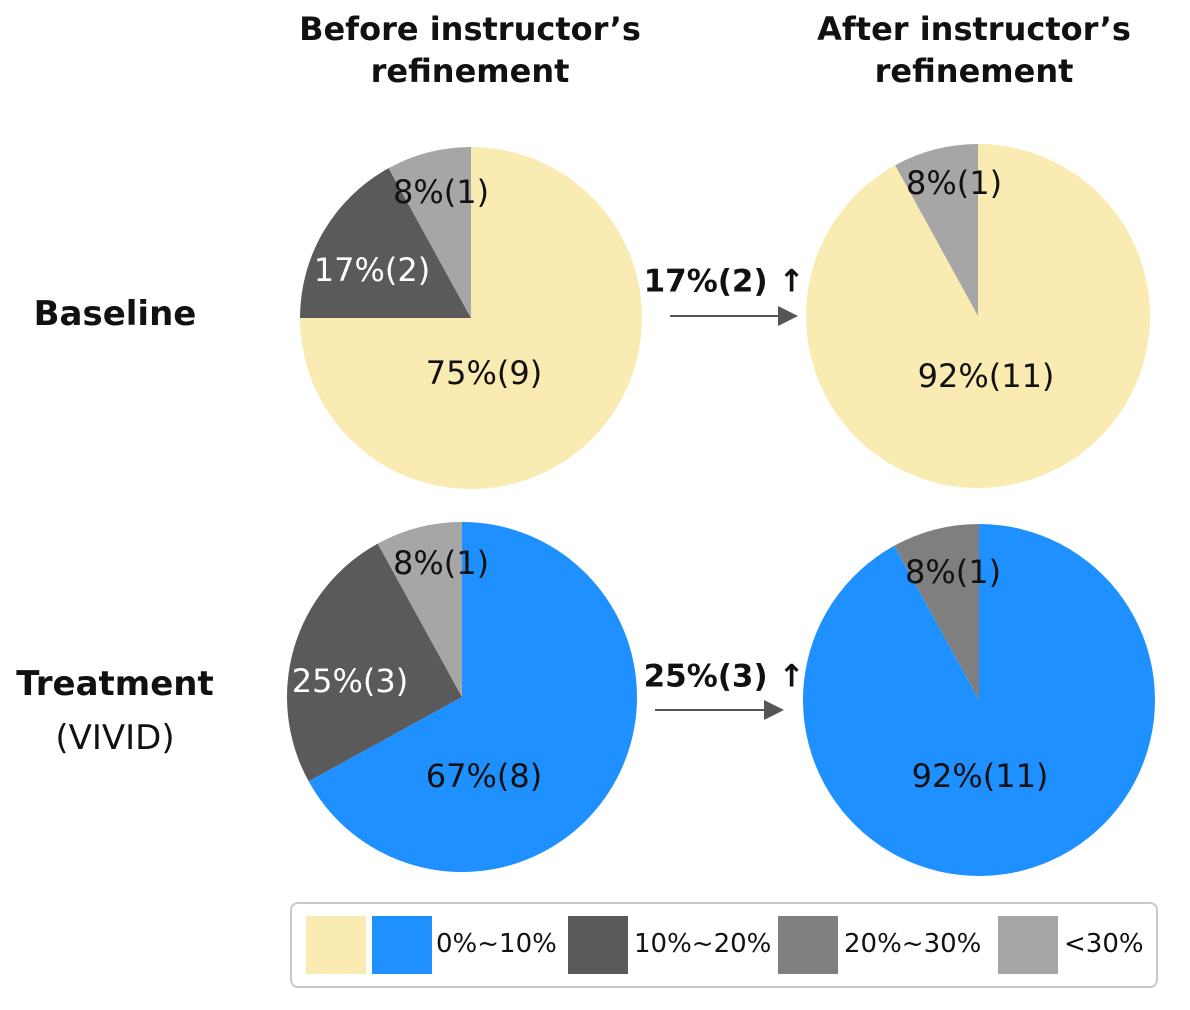 Image resolution: width=1190 pixels, height=1010 pixels. Describe the element at coordinates (986, 376) in the screenshot. I see `pie-baseline-after-label-0: 92%(11)` at that location.